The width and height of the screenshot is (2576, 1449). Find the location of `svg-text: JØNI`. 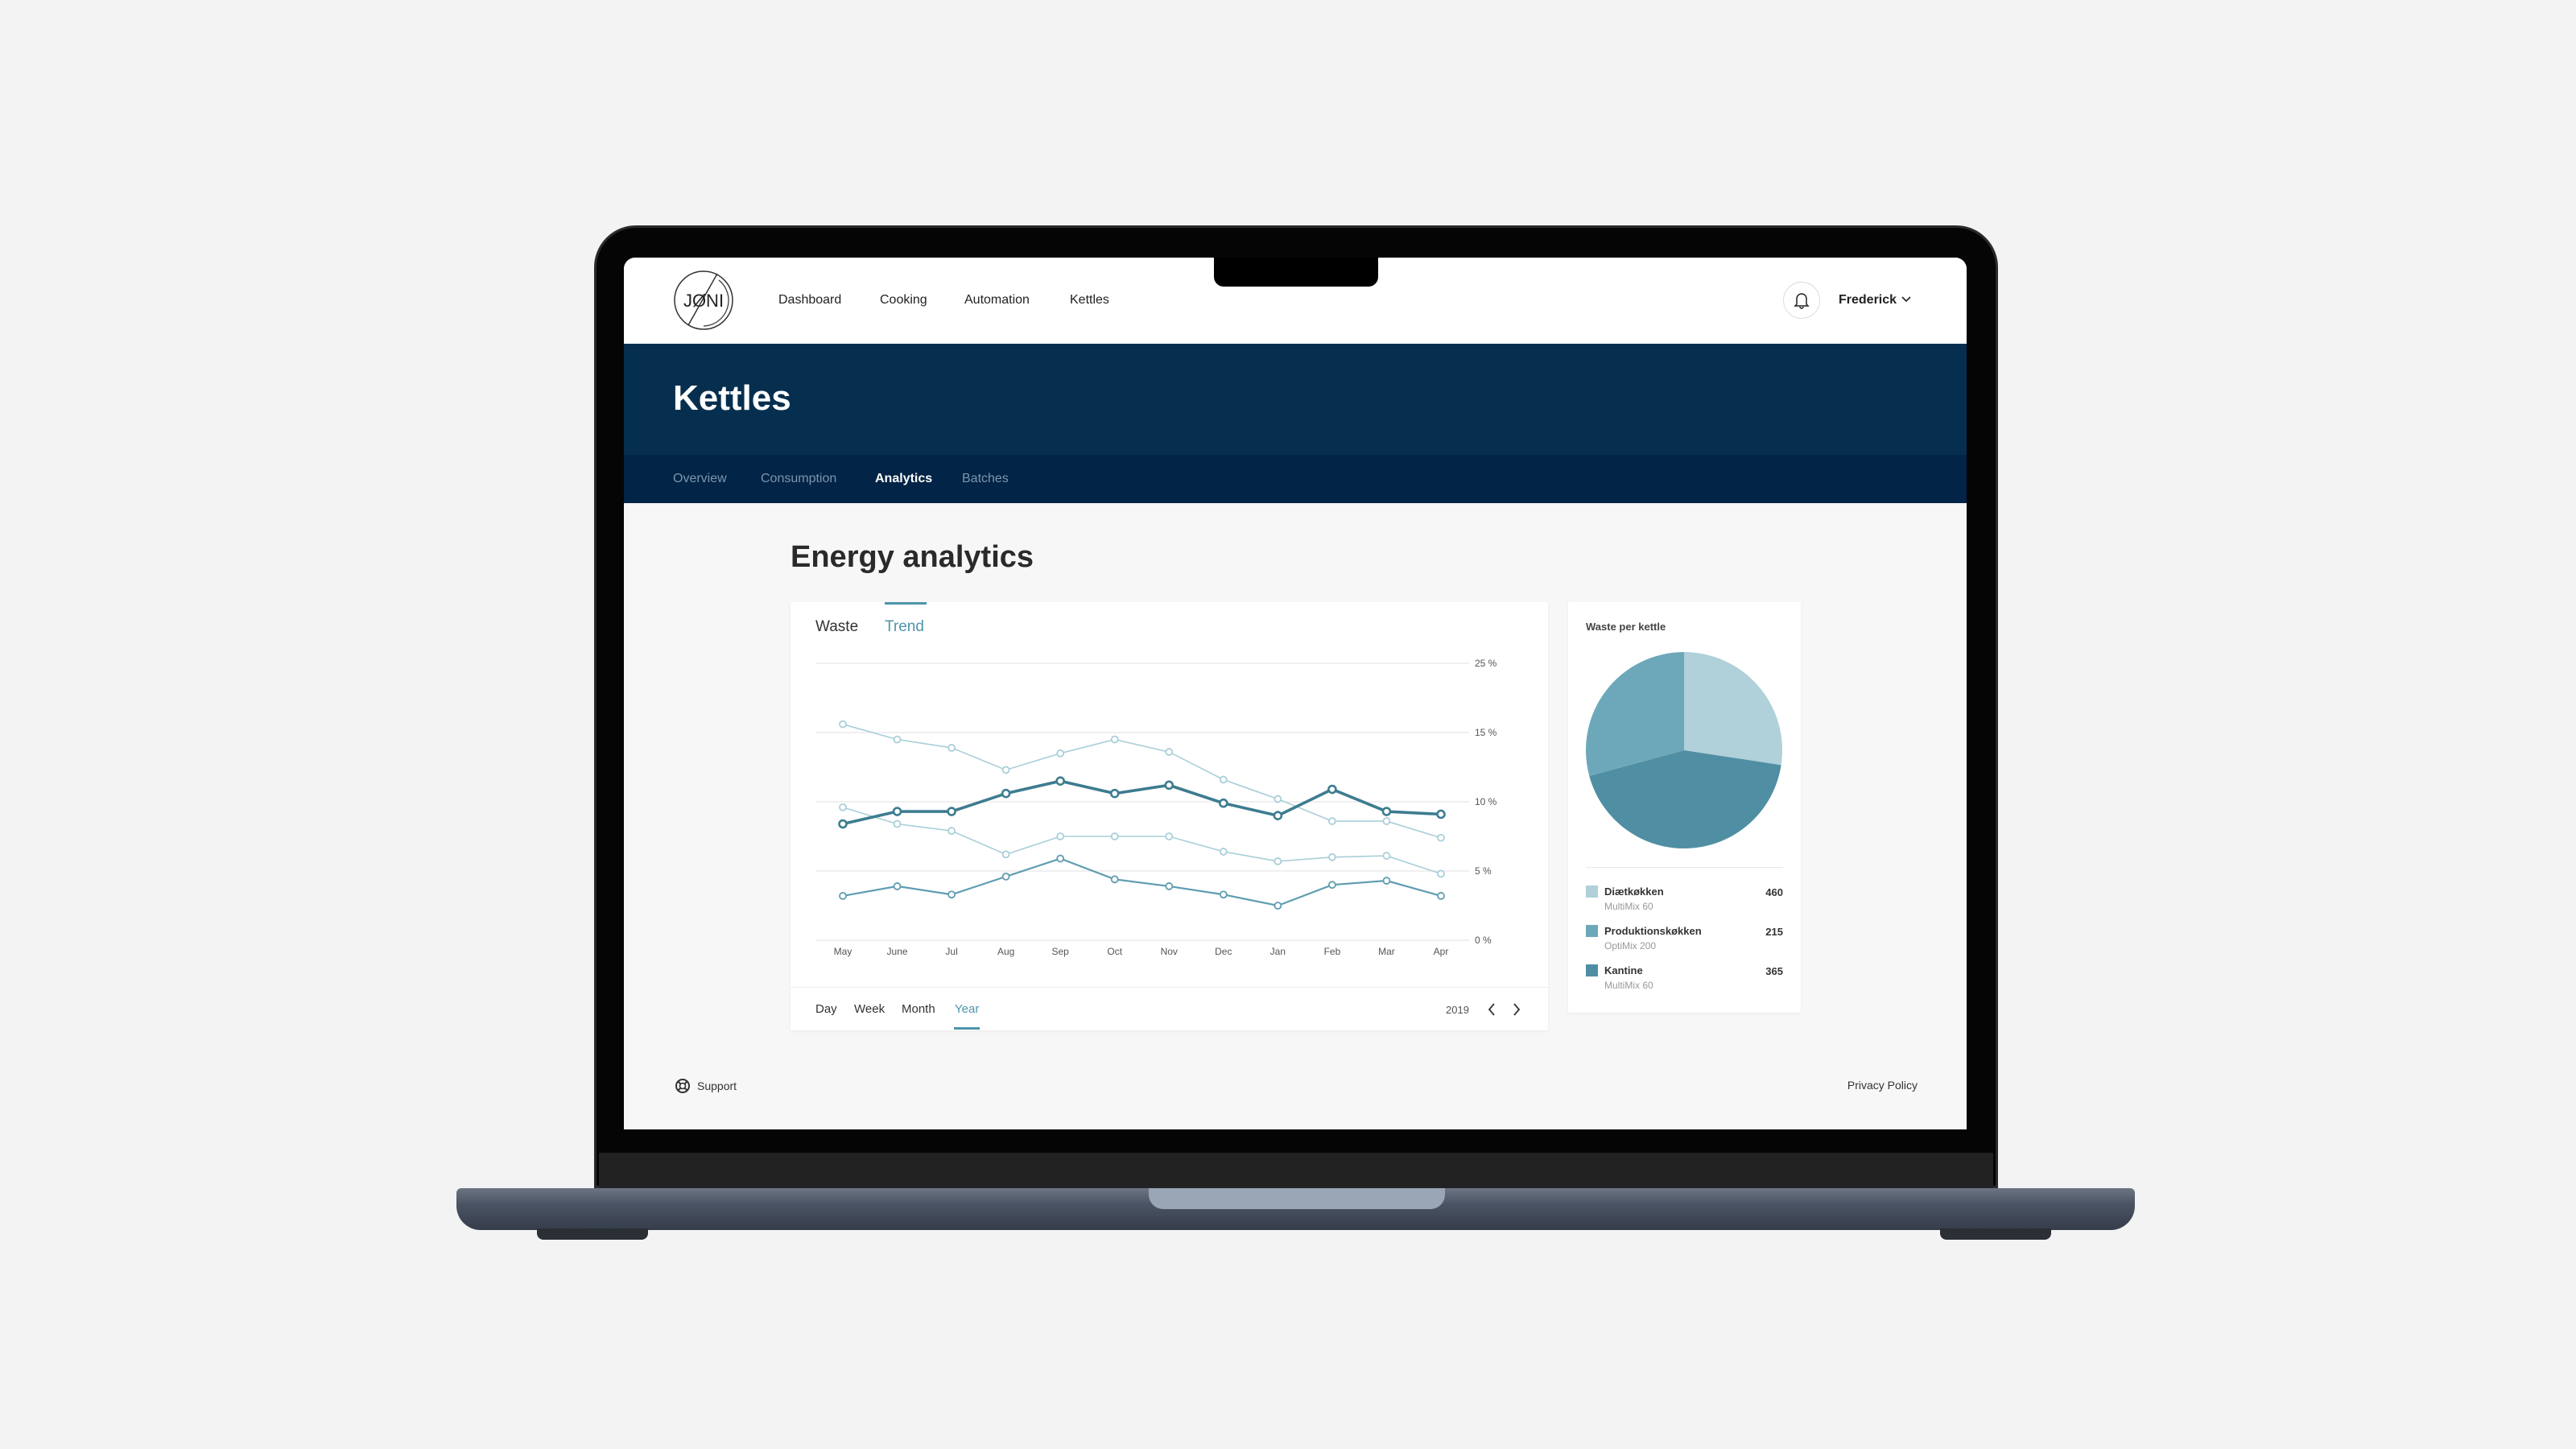

svg-text: JØNI is located at coordinates (703, 301).